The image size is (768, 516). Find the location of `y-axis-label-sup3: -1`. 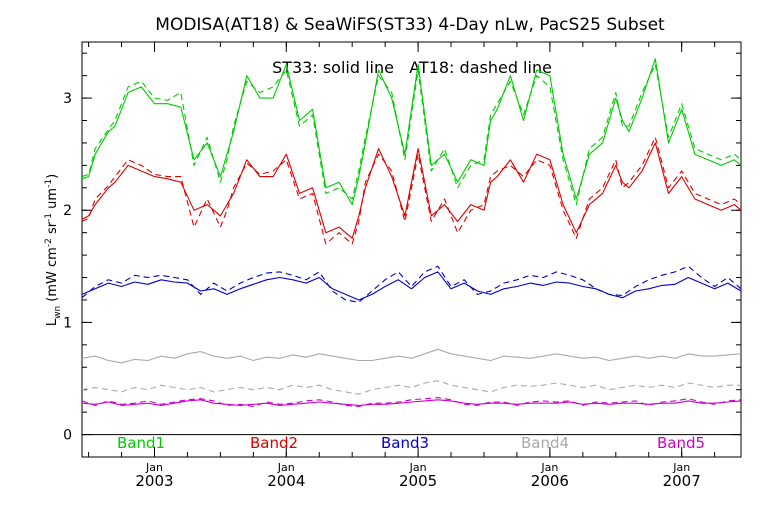

y-axis-label-sup3: -1 is located at coordinates (49, 183).